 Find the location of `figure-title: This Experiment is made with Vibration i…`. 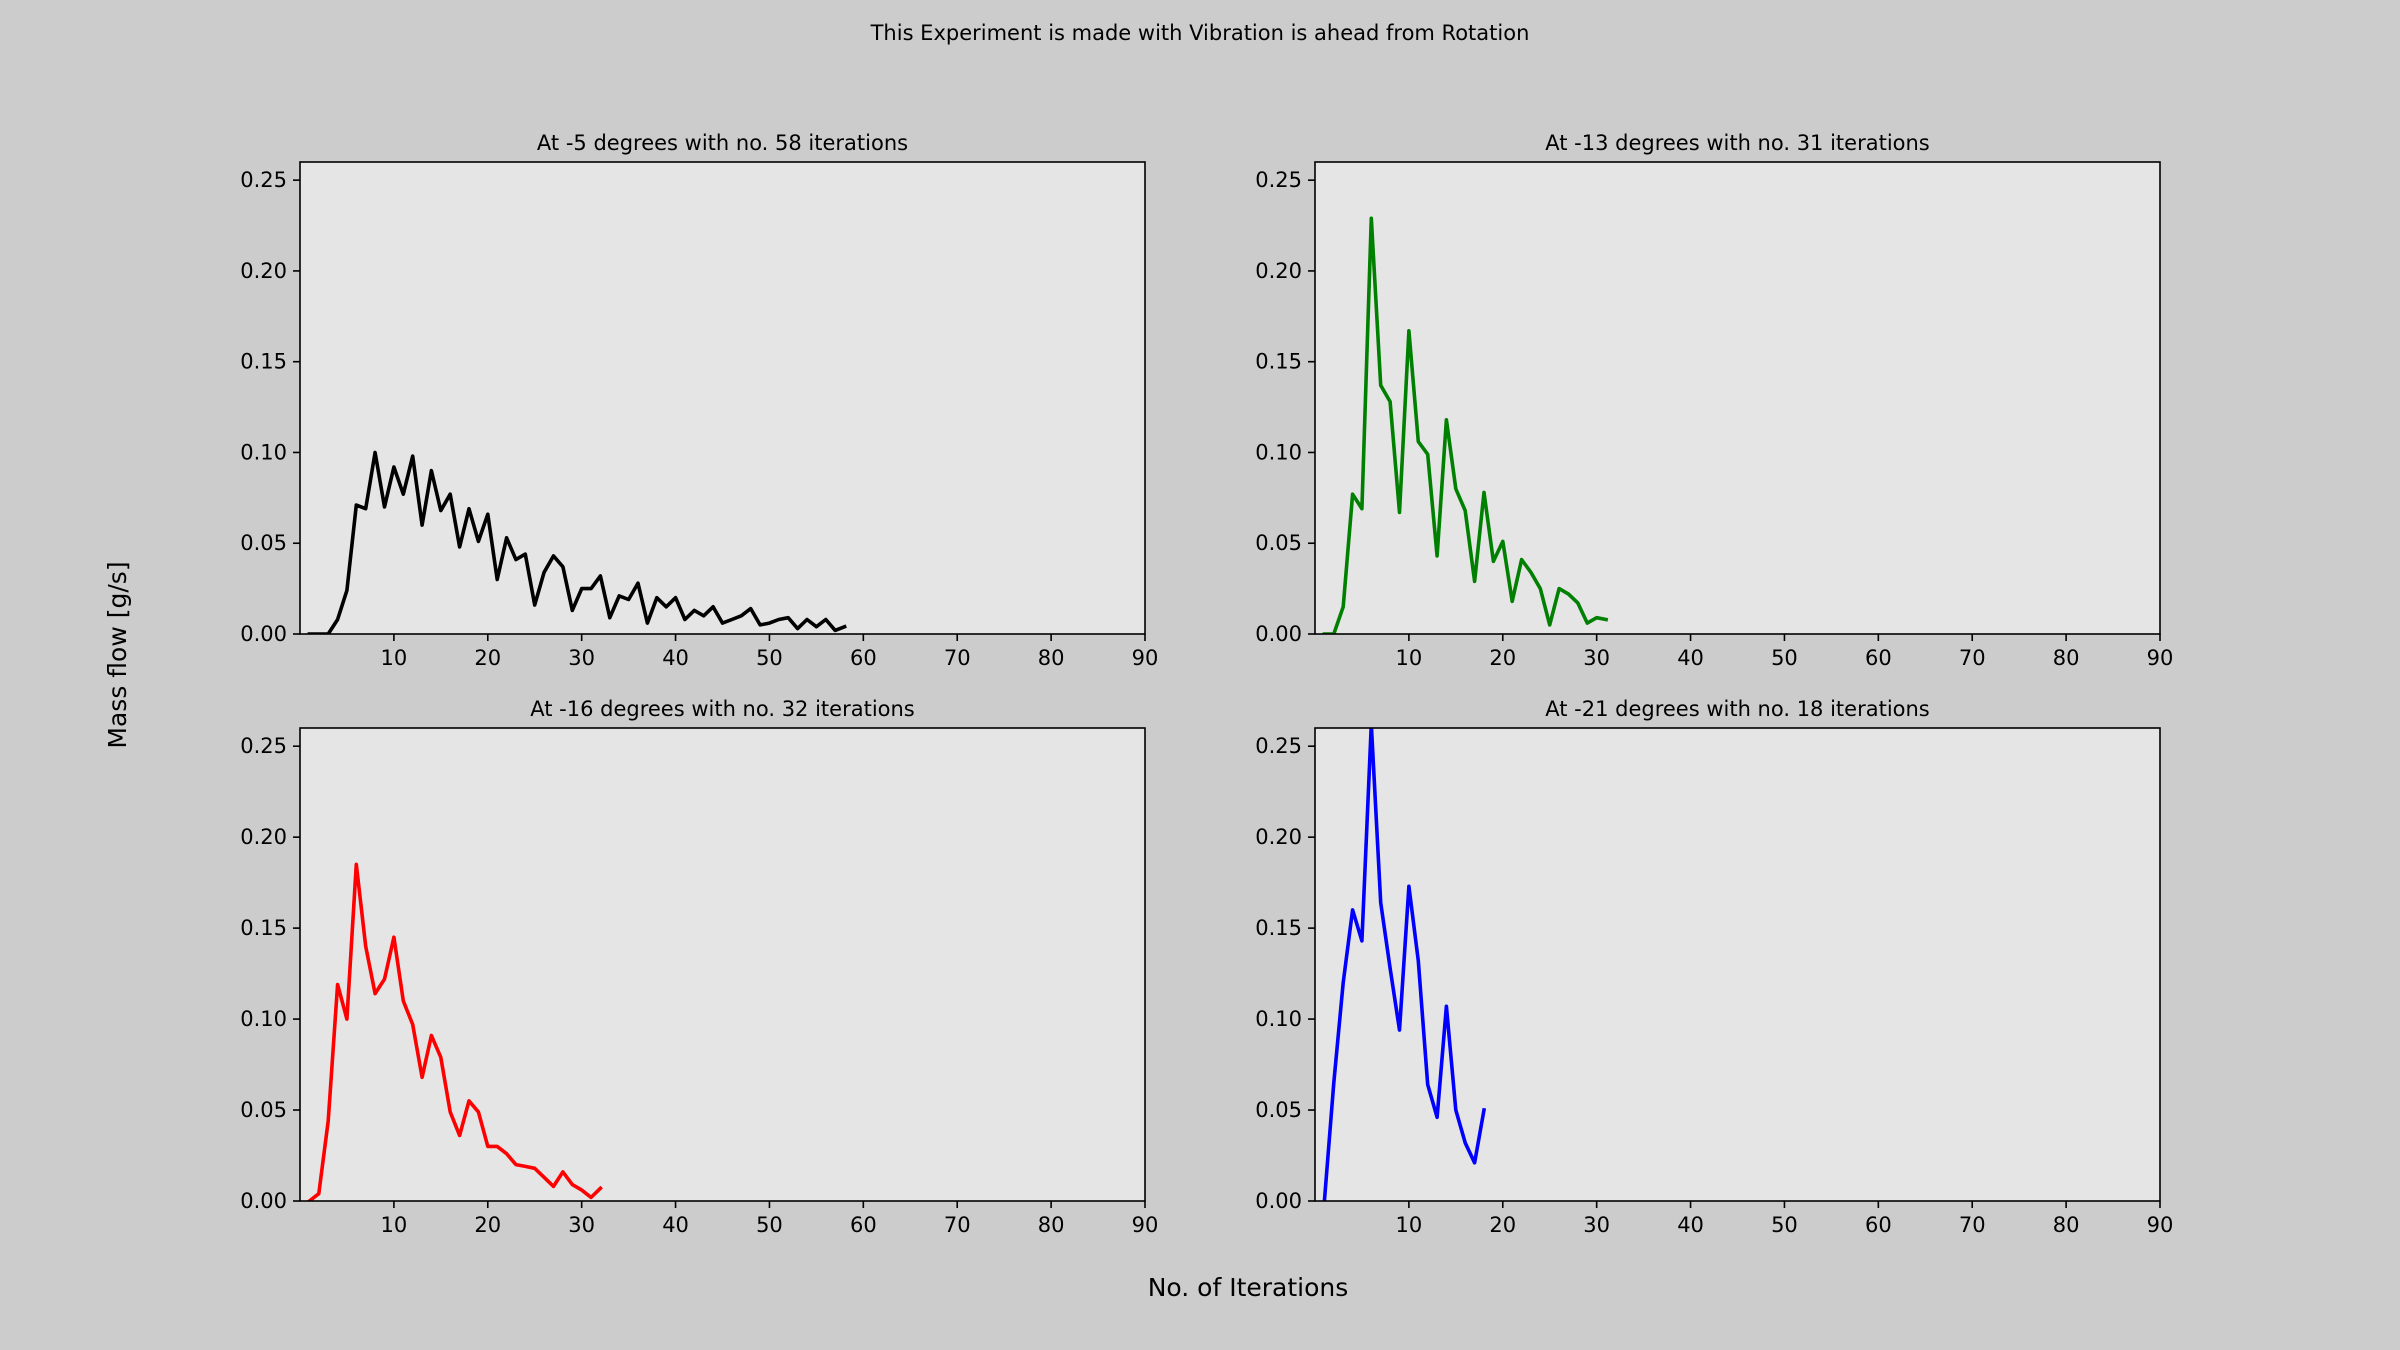

figure-title: This Experiment is made with Vibration i… is located at coordinates (1200, 33).